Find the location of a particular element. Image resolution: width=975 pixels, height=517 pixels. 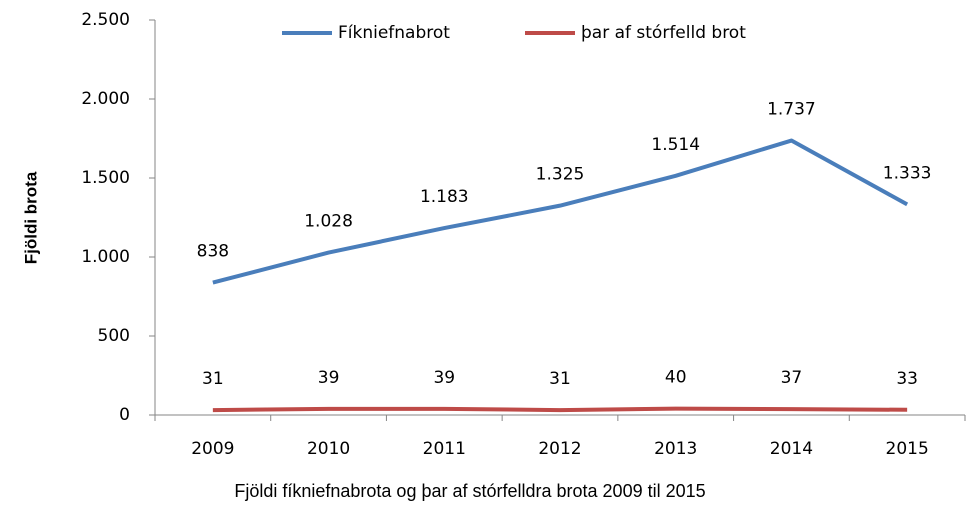

series-line is located at coordinates (560, 409).